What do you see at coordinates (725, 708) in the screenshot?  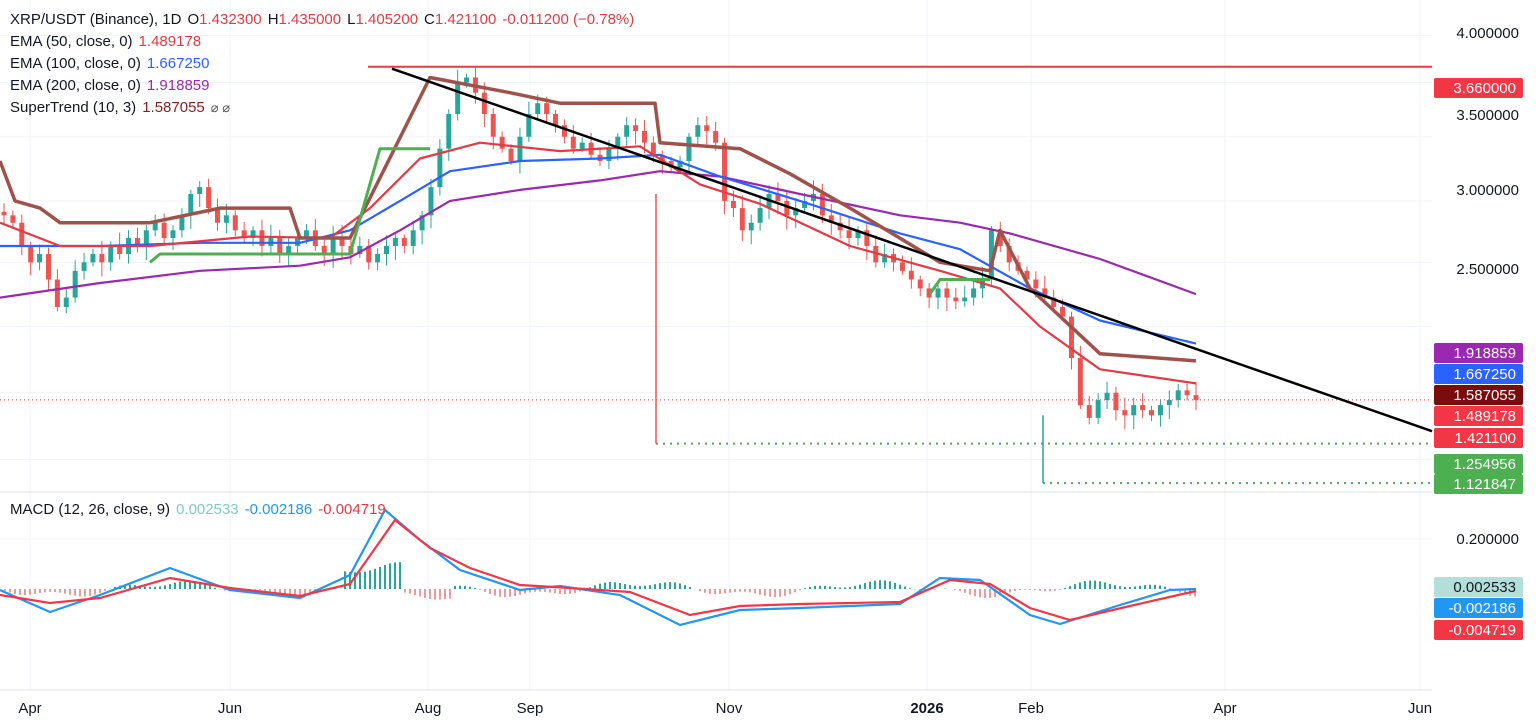 I see `time-axis: Apr Jun Aug Sep Nov 2026 Feb Apr Jun` at bounding box center [725, 708].